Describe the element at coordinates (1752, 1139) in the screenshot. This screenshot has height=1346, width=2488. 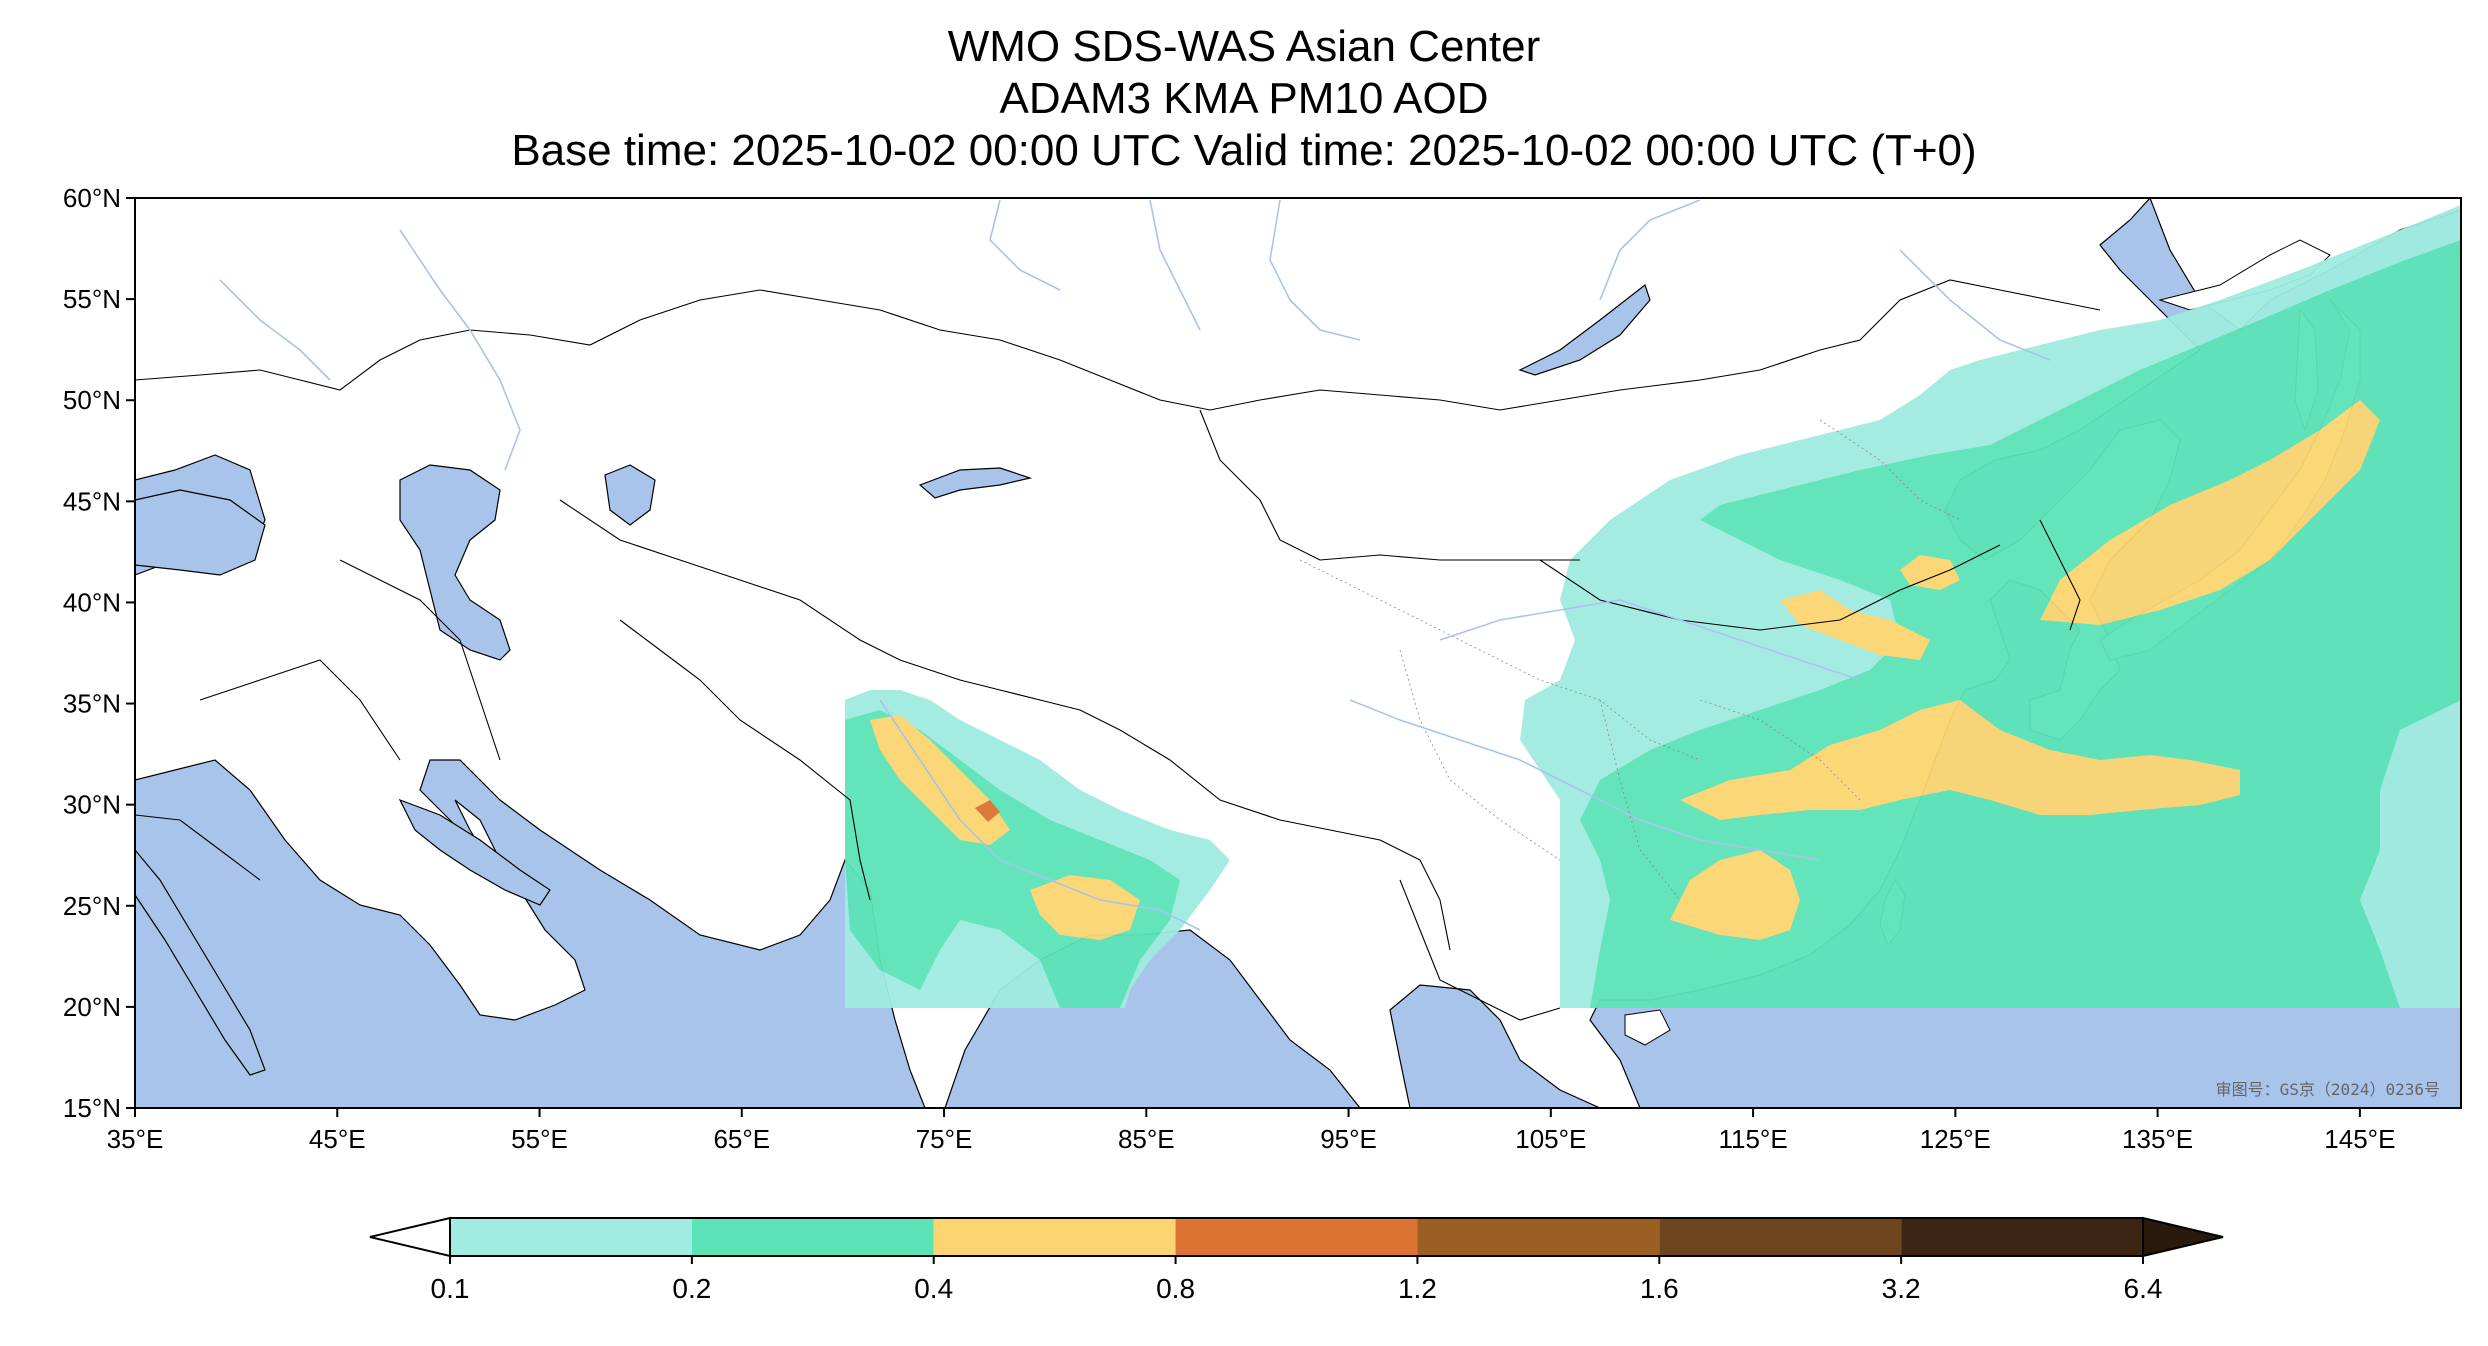
I see `lon-tick-label: 115°E` at that location.